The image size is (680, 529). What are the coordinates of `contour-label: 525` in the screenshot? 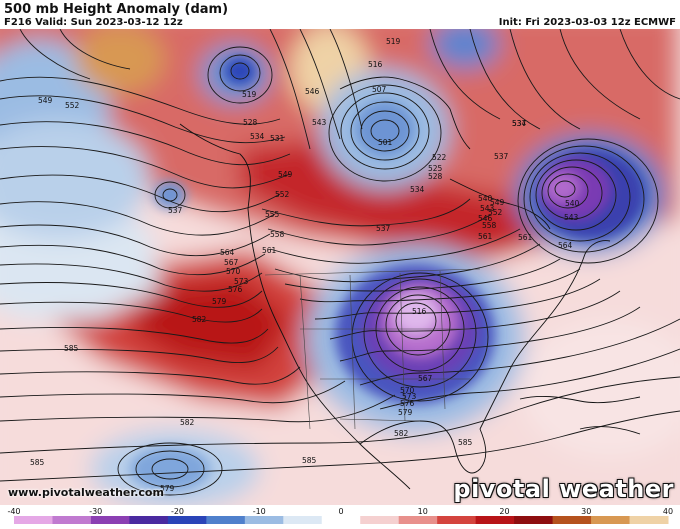 It's located at (435, 168).